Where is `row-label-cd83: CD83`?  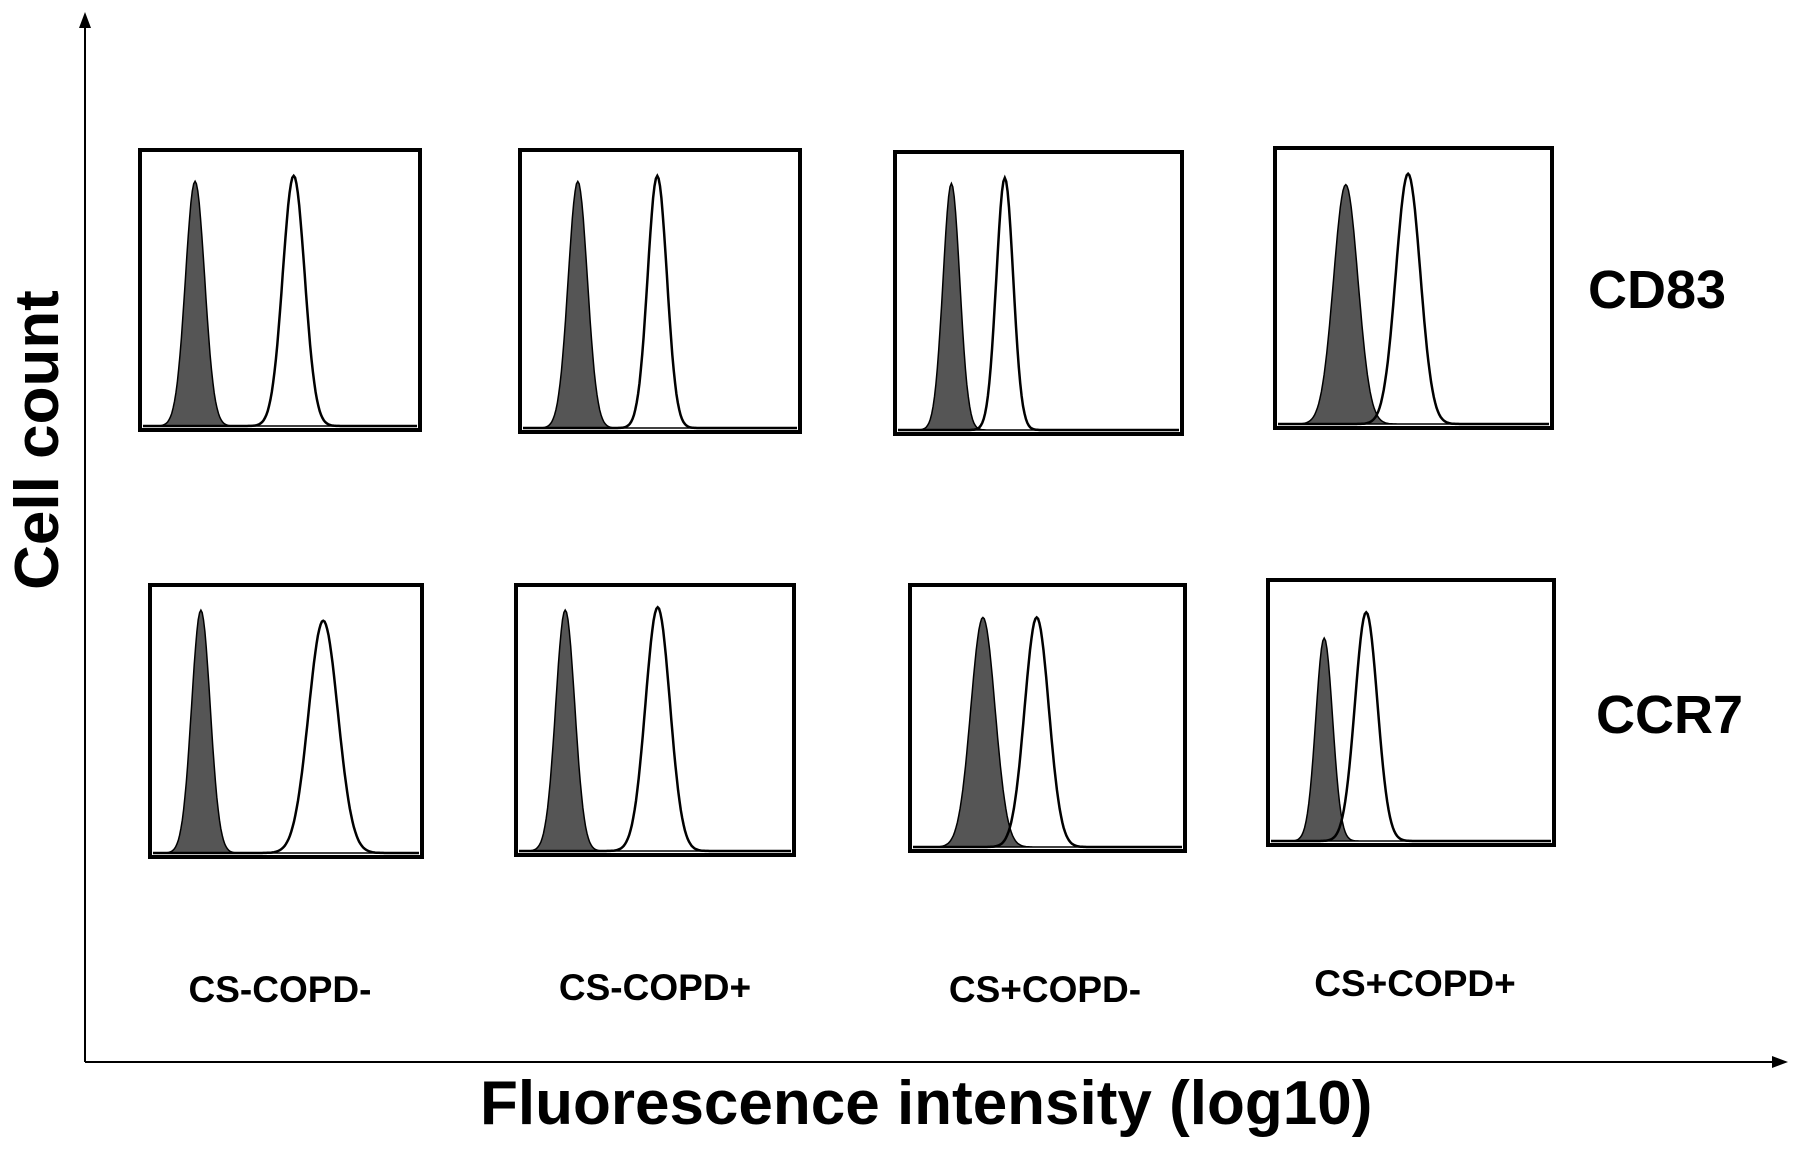 row-label-cd83: CD83 is located at coordinates (1657, 290).